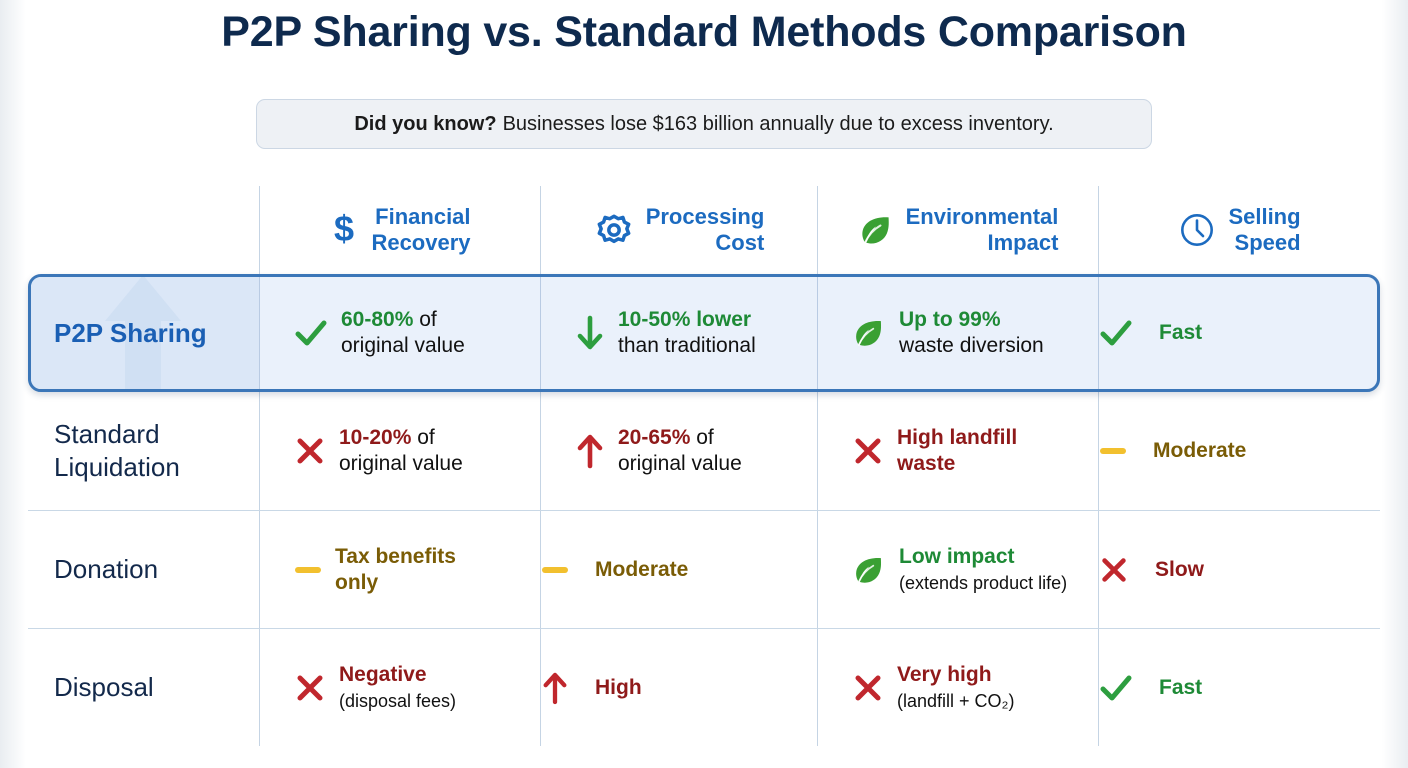  I want to click on cell-p2p-environmental-impact: Up to 99% waste diversion, so click(957, 333).